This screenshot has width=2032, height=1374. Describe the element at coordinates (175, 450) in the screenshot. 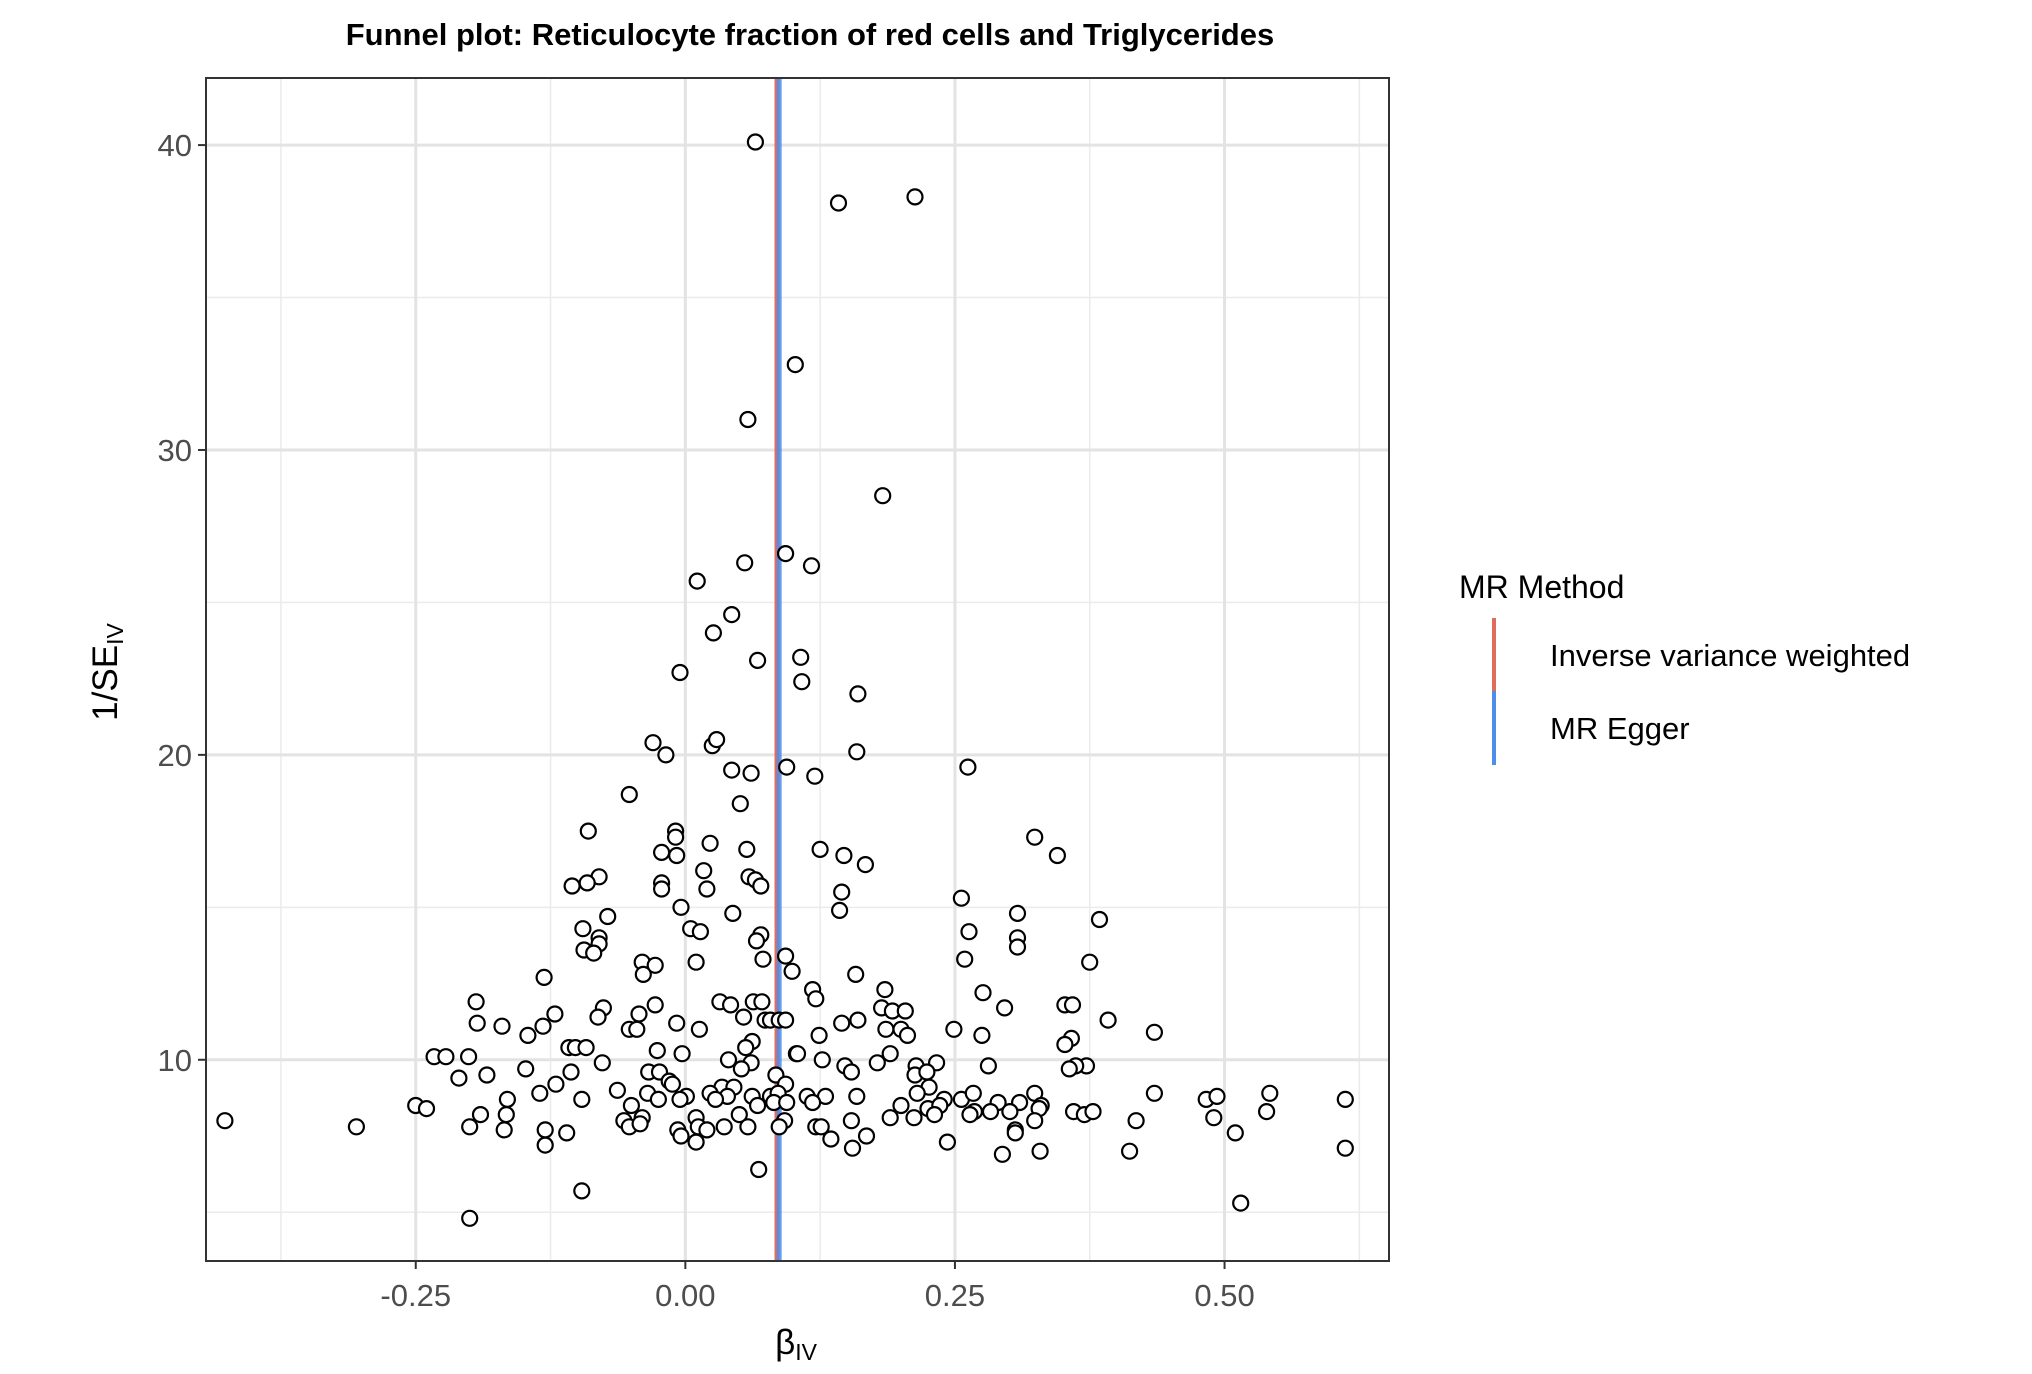

I see `y-tick-label: 30` at that location.